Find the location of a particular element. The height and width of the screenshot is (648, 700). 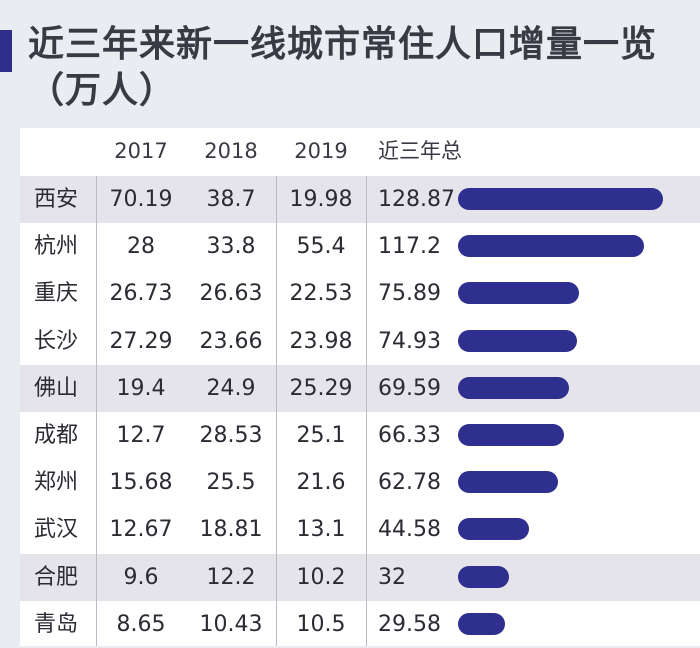

value-2018: 38.7 is located at coordinates (231, 199).